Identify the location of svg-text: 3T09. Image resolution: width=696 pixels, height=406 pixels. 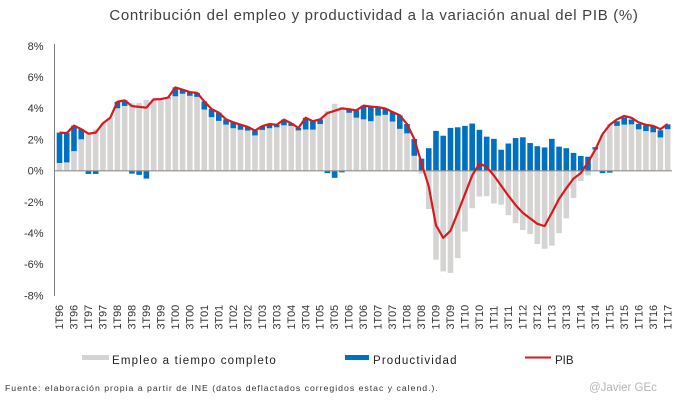
(451, 317).